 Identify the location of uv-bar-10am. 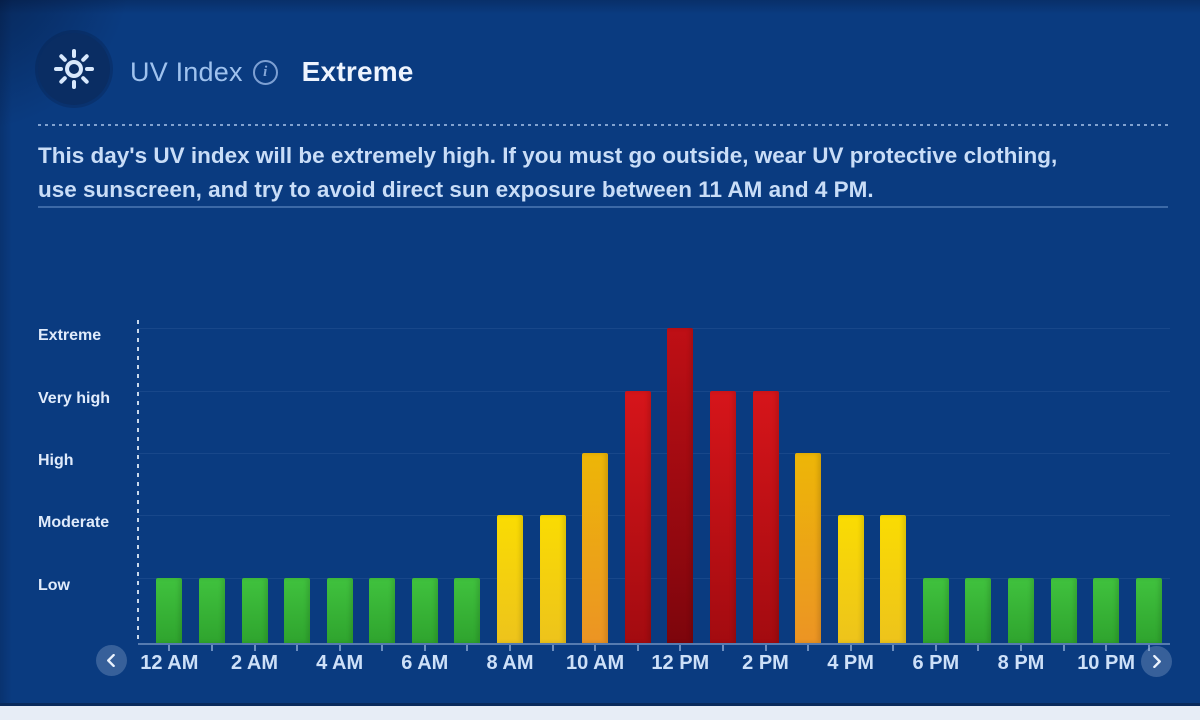
(595, 548).